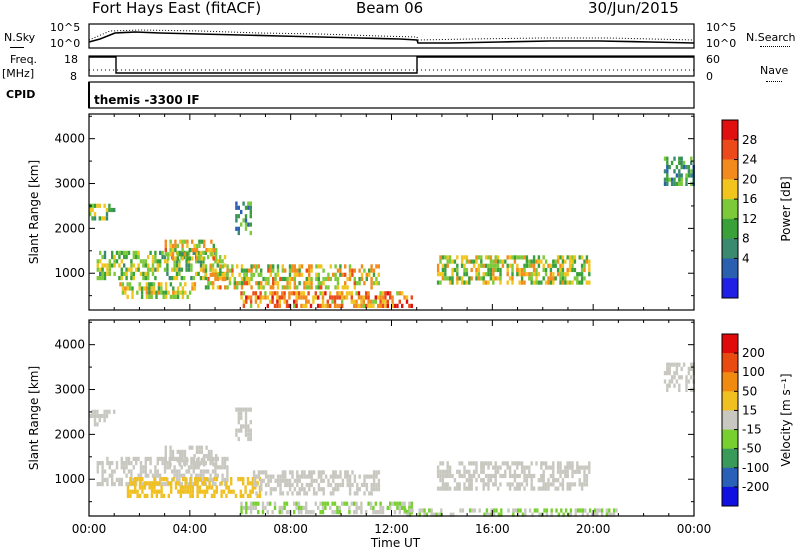  Describe the element at coordinates (713, 59) in the screenshot. I see `nave-tick-top: 60` at that location.